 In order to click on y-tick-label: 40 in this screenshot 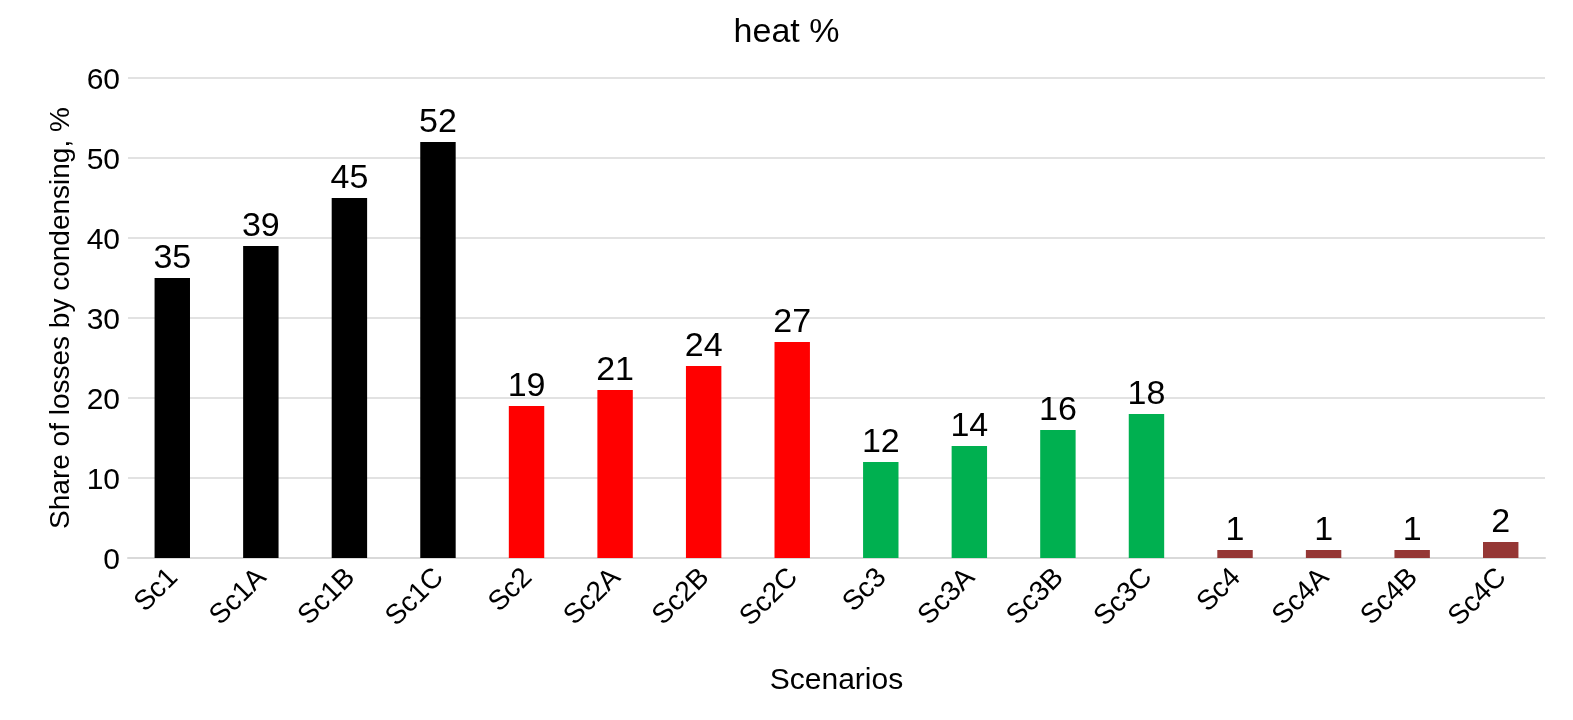, I will do `click(103, 238)`.